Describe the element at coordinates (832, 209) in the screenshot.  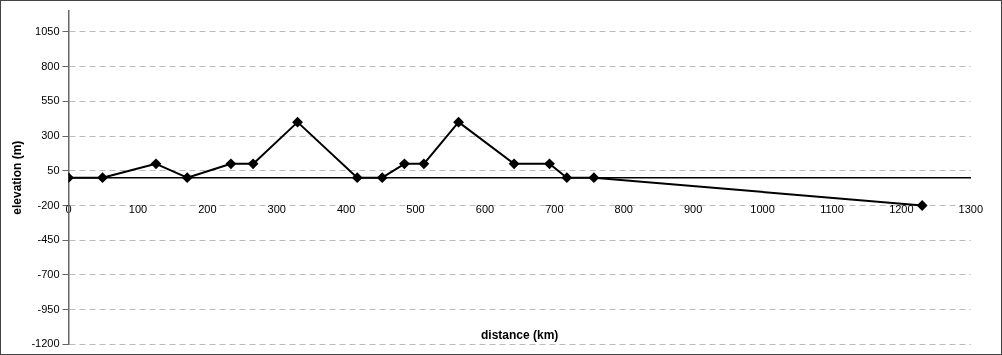
I see `x-tick-label: 1100` at that location.